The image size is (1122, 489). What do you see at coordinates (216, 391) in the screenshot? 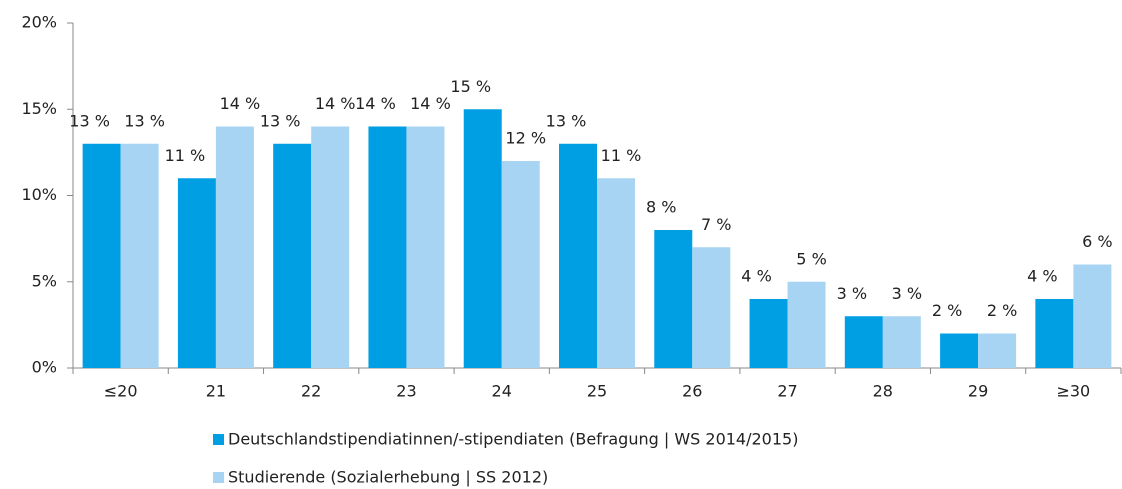
I see `x-tick-label: 21` at bounding box center [216, 391].